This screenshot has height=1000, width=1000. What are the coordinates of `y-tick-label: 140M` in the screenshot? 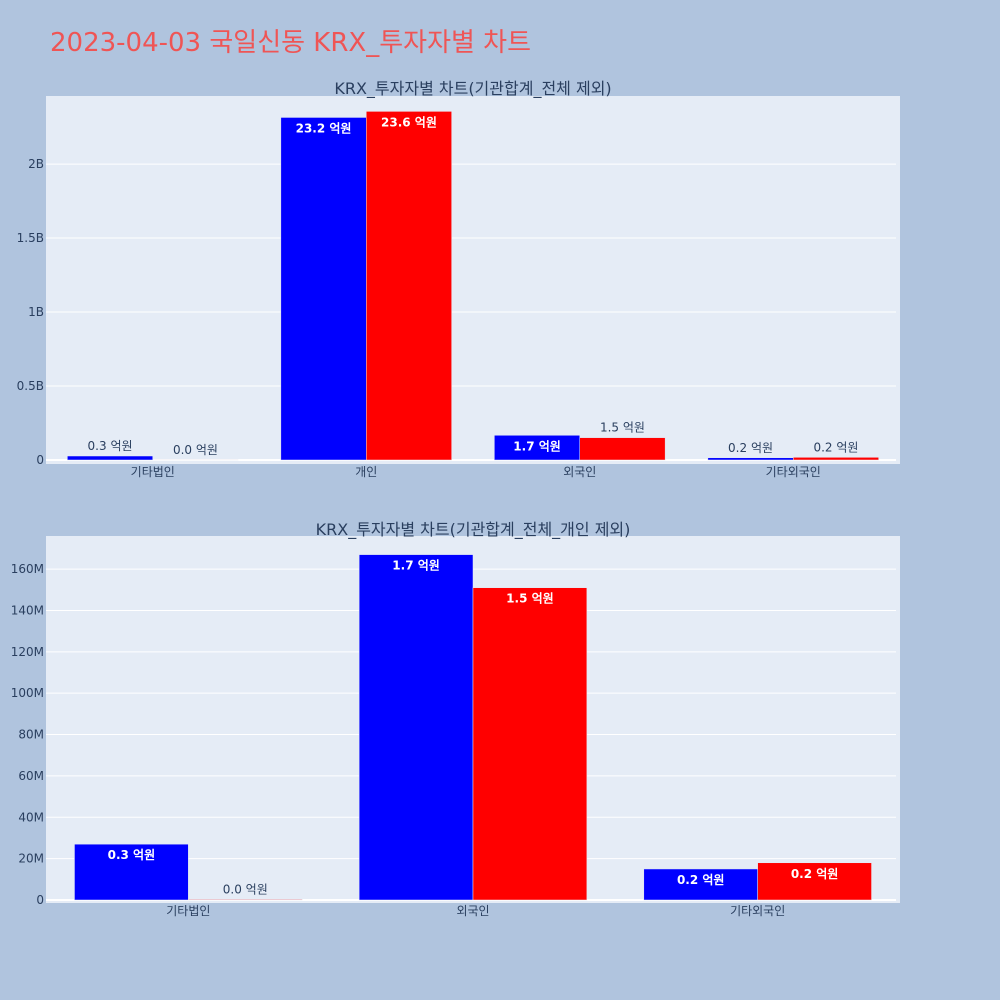 It's located at (27, 610).